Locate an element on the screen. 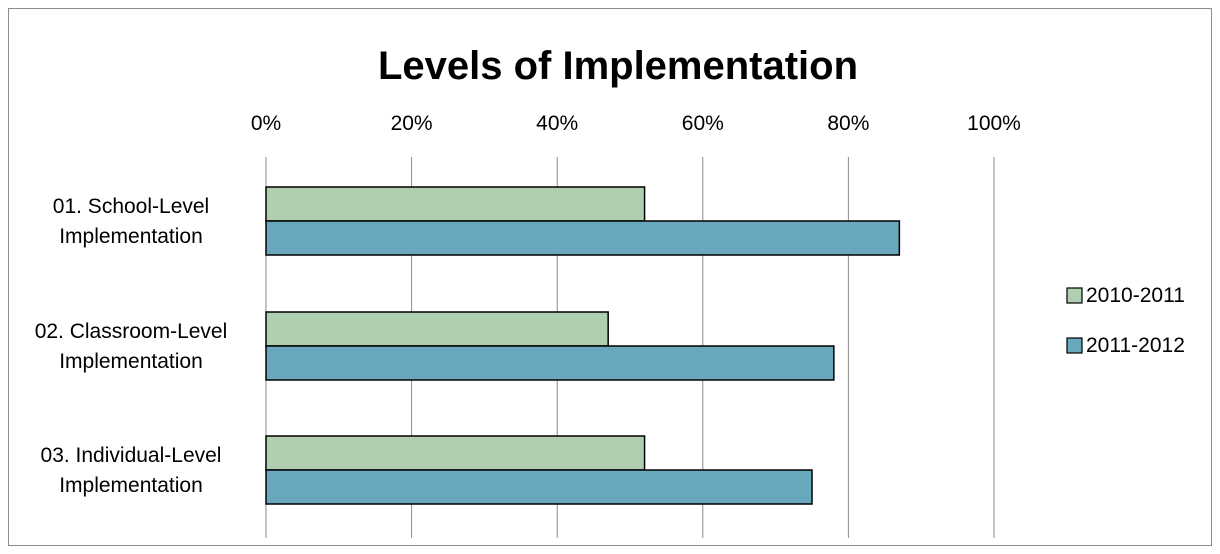 The width and height of the screenshot is (1220, 554). x-tick-labels: 0% 20% 40% 60% 80% 100% is located at coordinates (636, 123).